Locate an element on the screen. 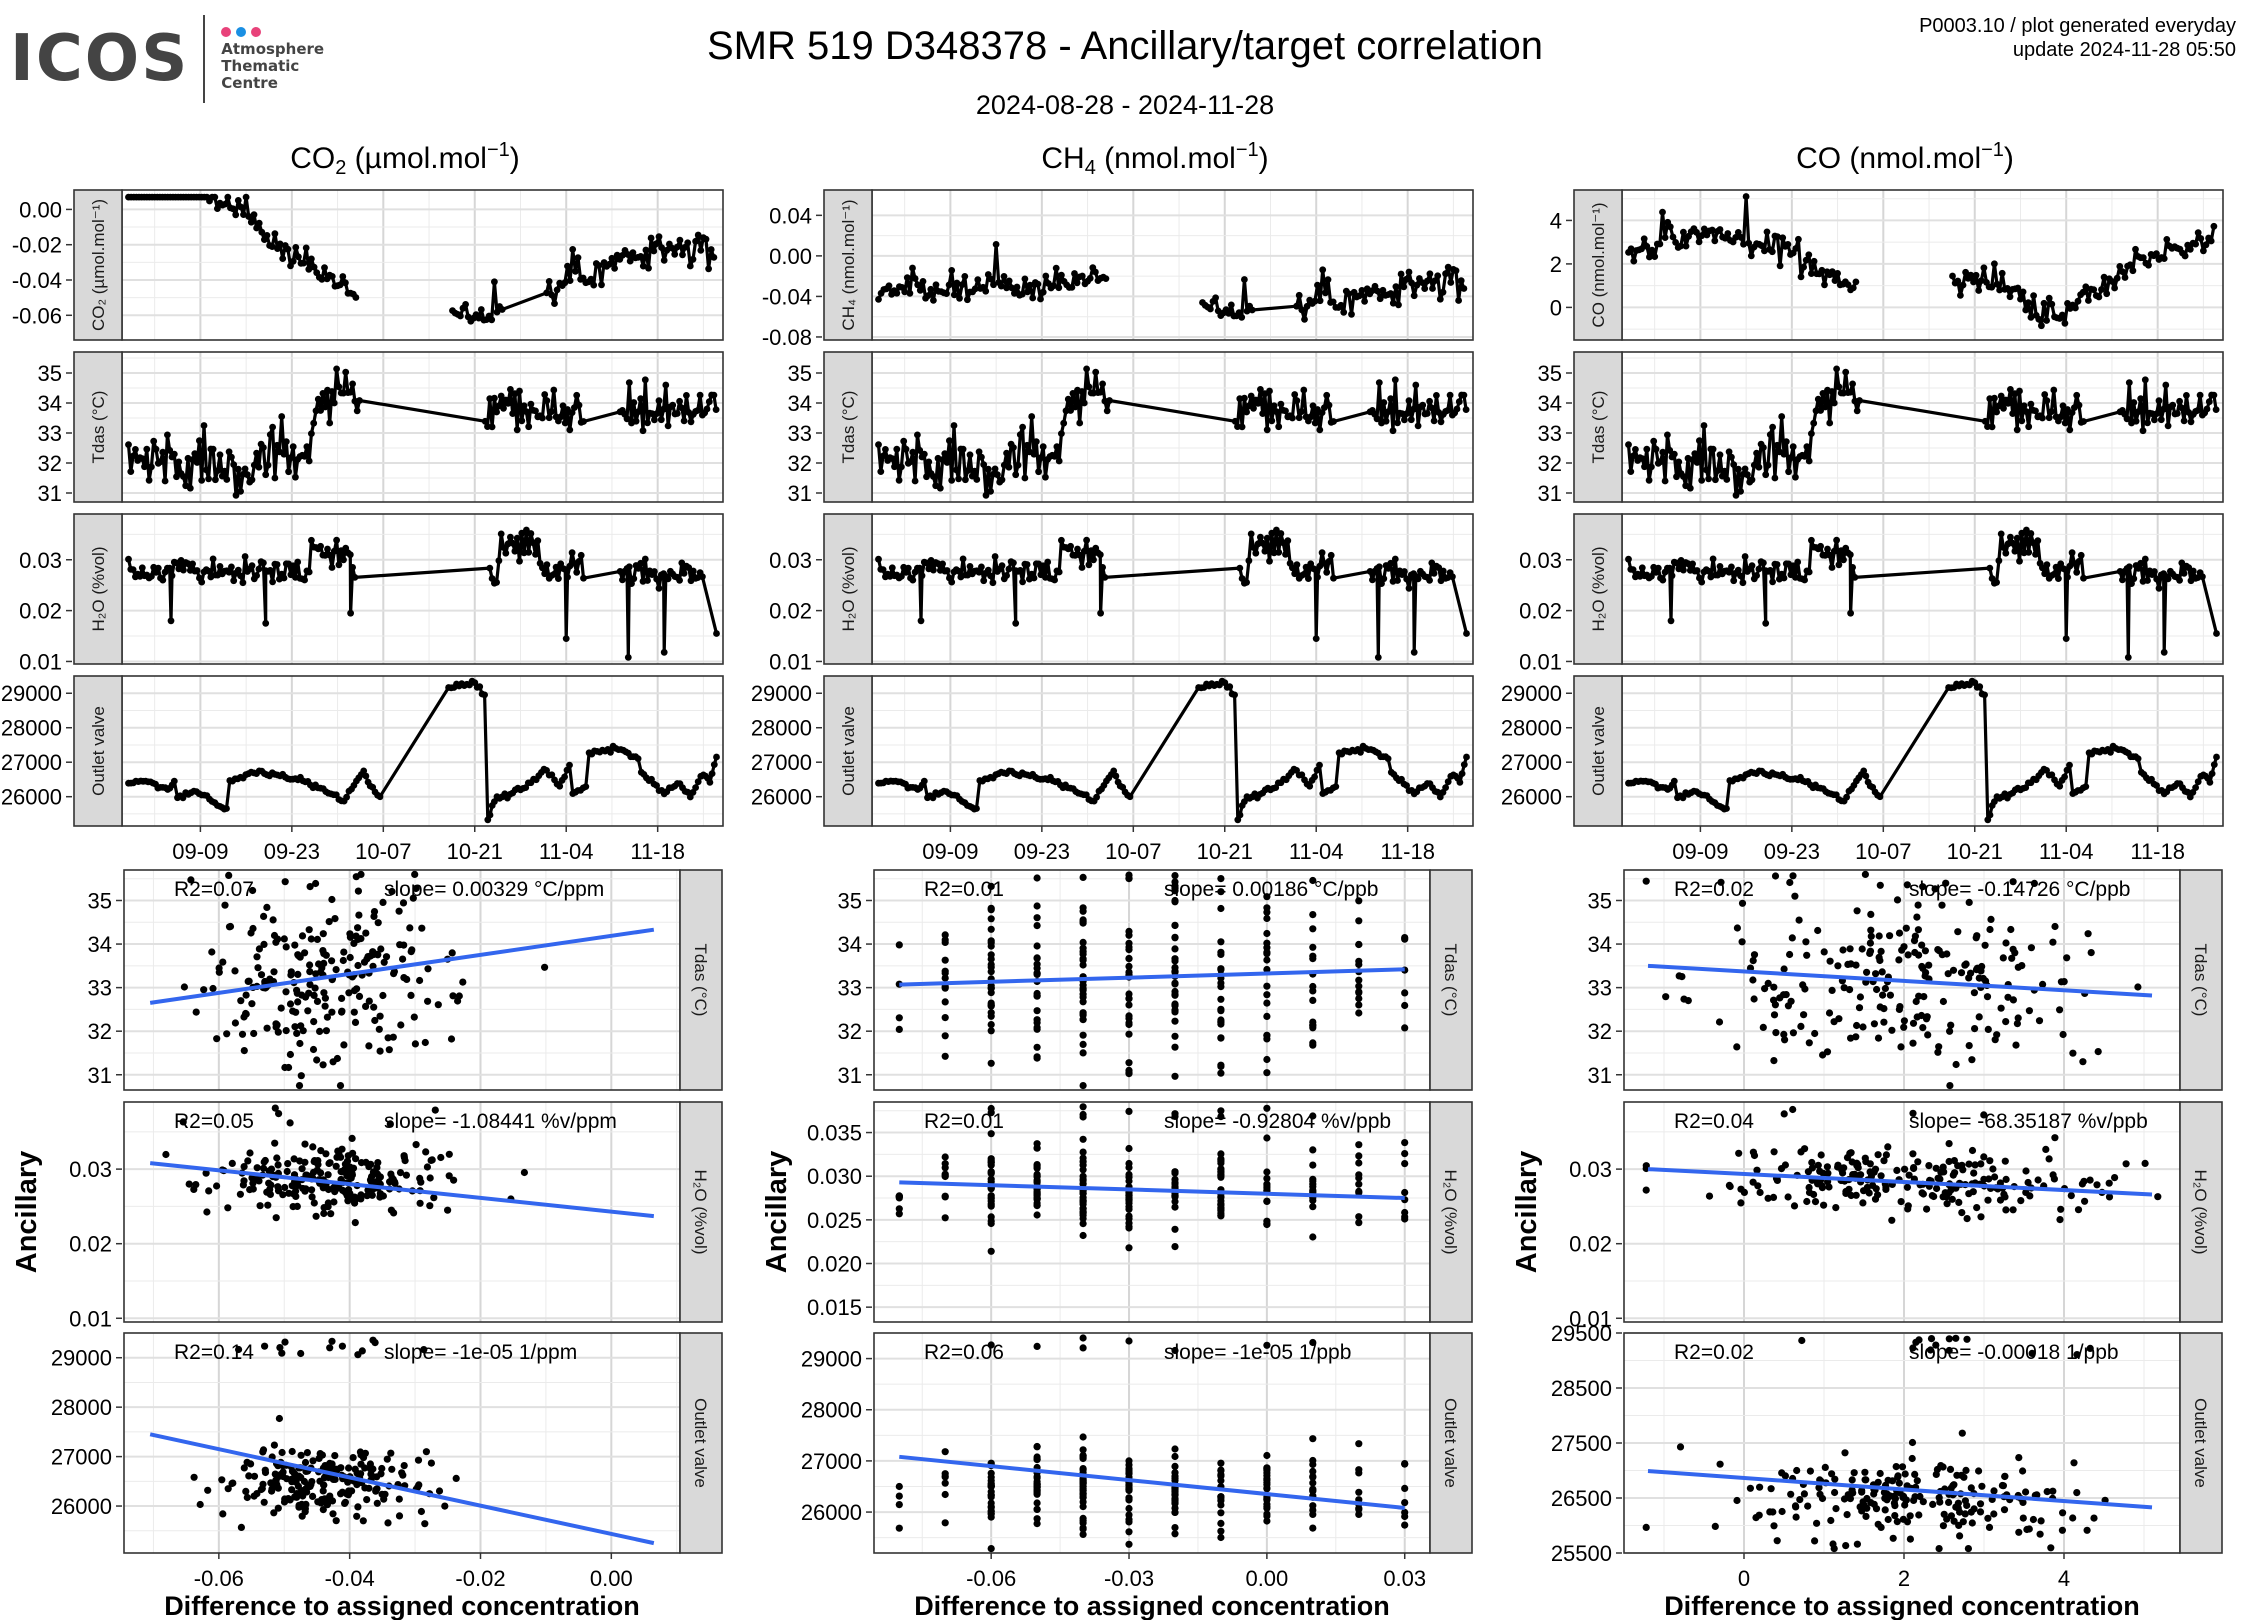 Image resolution: width=2250 pixels, height=1620 pixels. col-ch4-ts-outlet-data-point is located at coordinates (1130, 797).